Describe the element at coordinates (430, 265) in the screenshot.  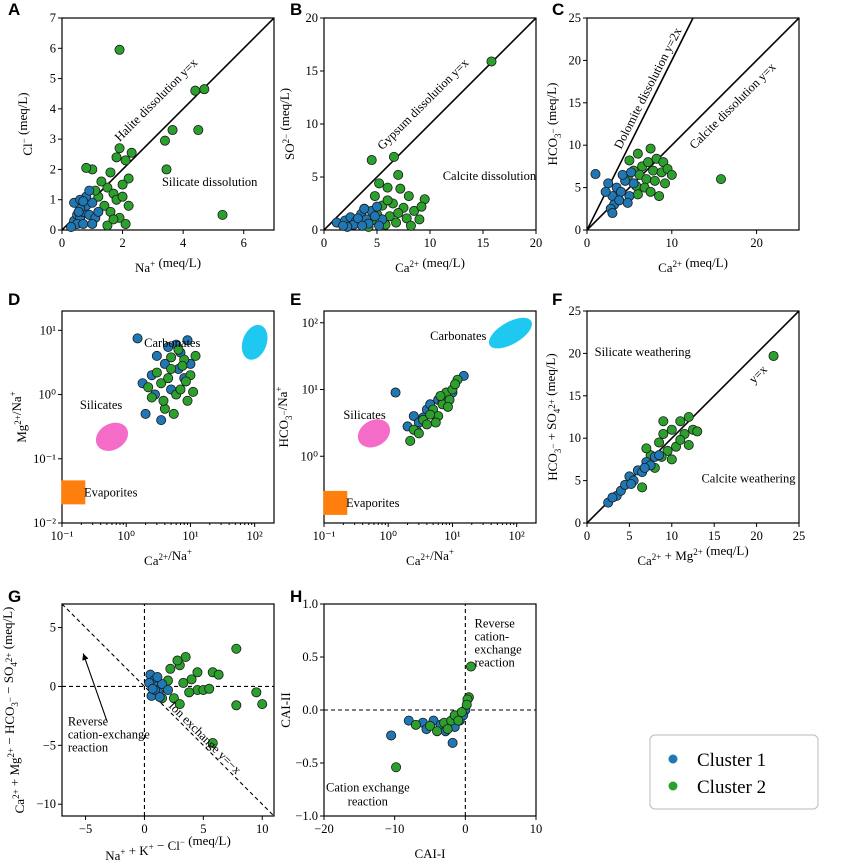
I see `panel-b-xlabel: Ca2+ (meq/L)` at that location.